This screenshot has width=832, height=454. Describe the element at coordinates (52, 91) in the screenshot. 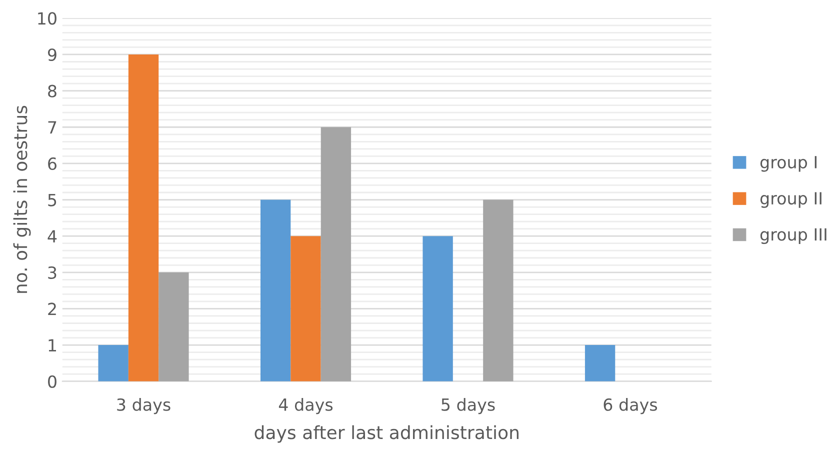

I see `y-tick-label: 8` at that location.